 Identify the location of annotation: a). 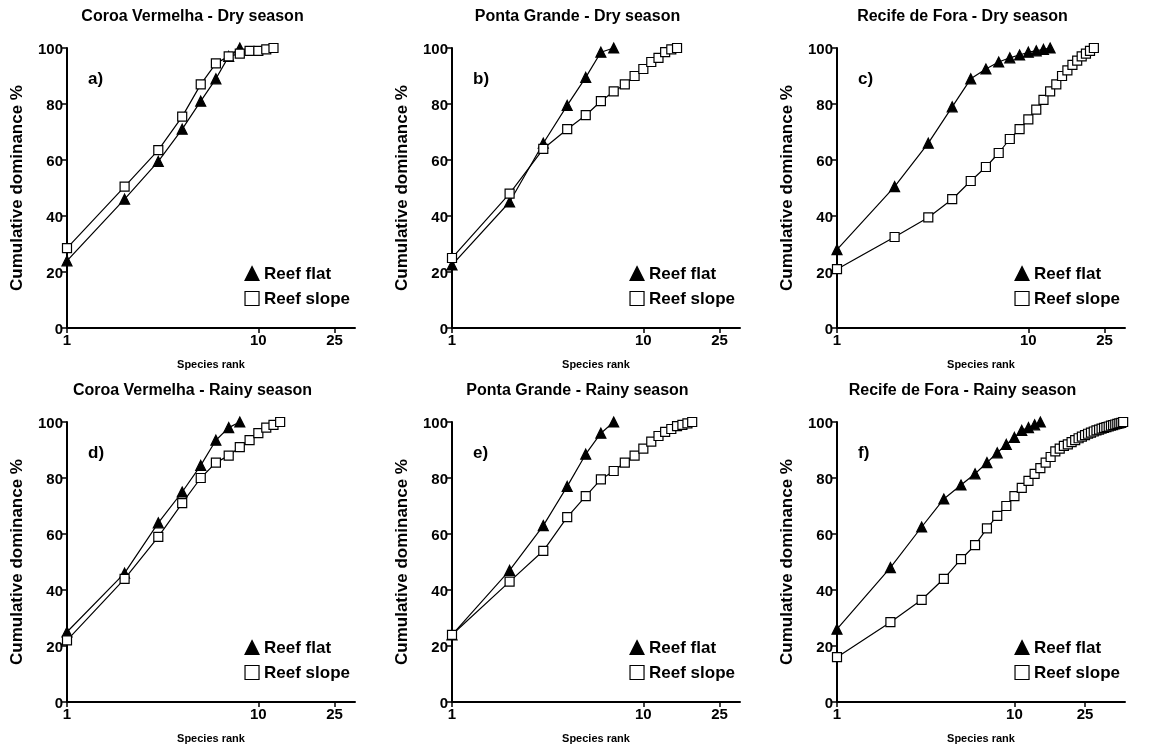
(96, 78).